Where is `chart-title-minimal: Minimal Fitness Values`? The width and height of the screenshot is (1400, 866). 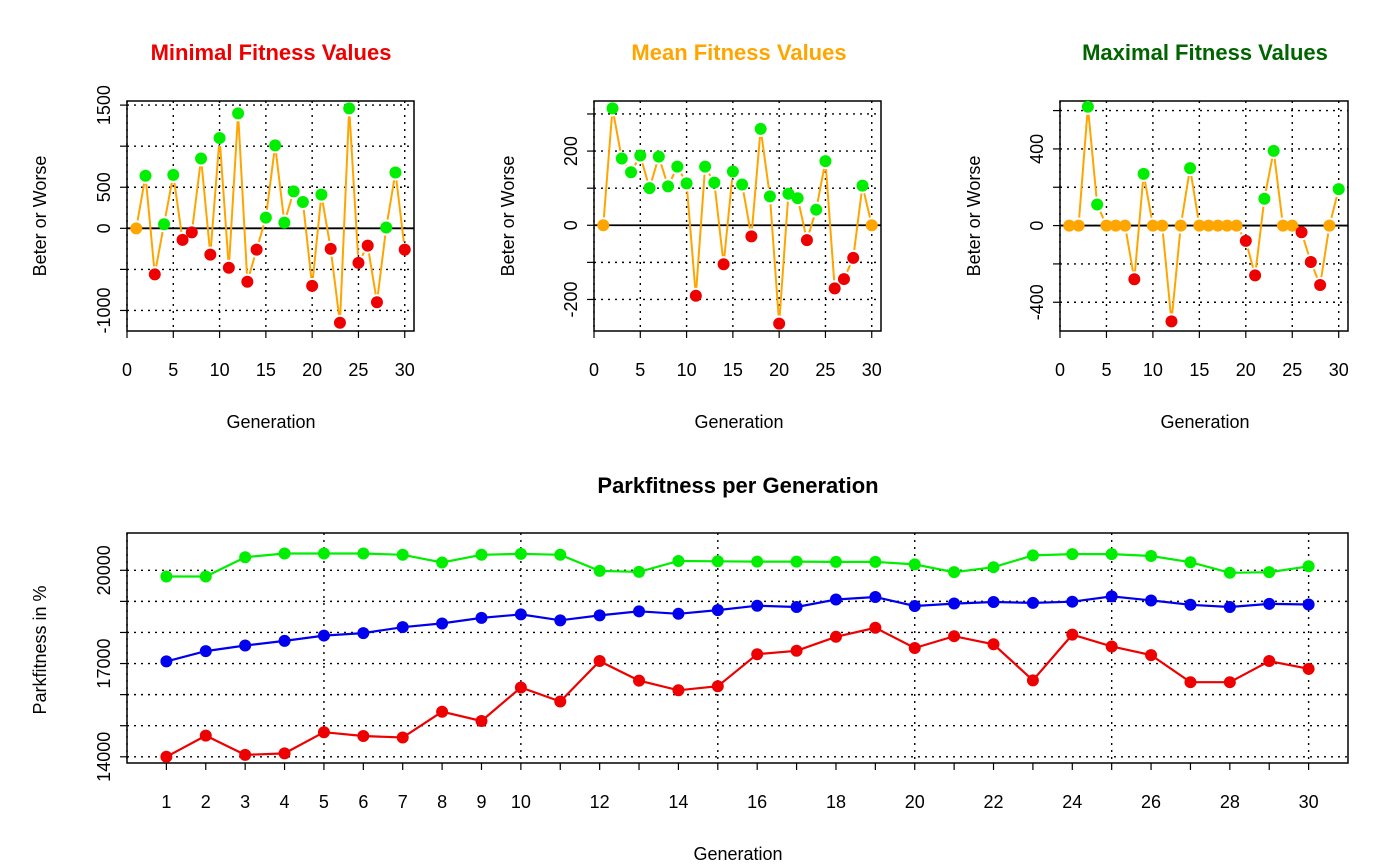 chart-title-minimal: Minimal Fitness Values is located at coordinates (271, 52).